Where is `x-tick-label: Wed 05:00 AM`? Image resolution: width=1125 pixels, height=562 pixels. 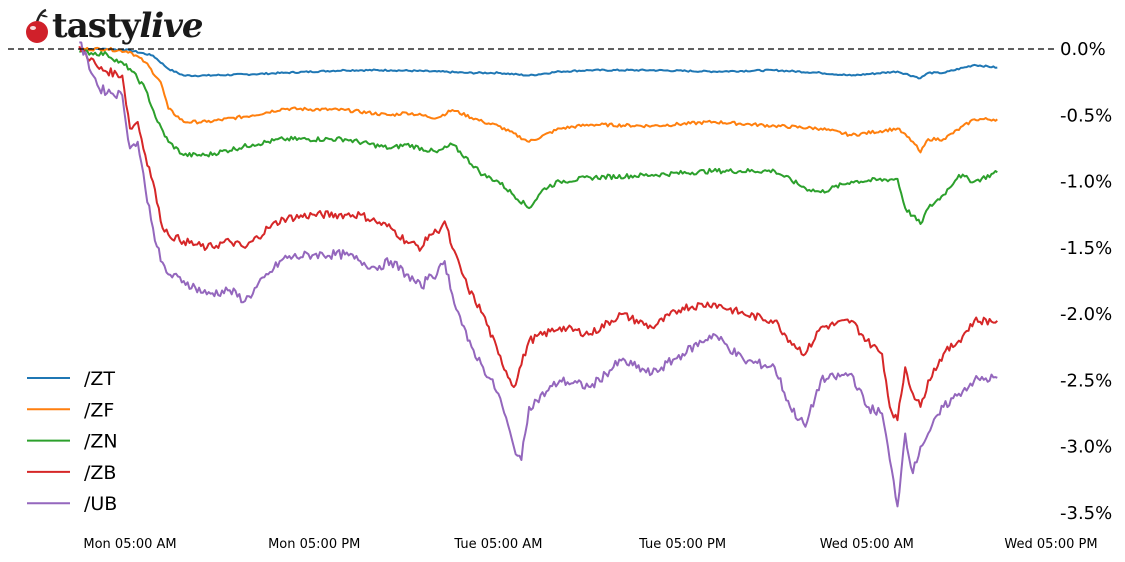
x-tick-label: Wed 05:00 AM is located at coordinates (867, 544).